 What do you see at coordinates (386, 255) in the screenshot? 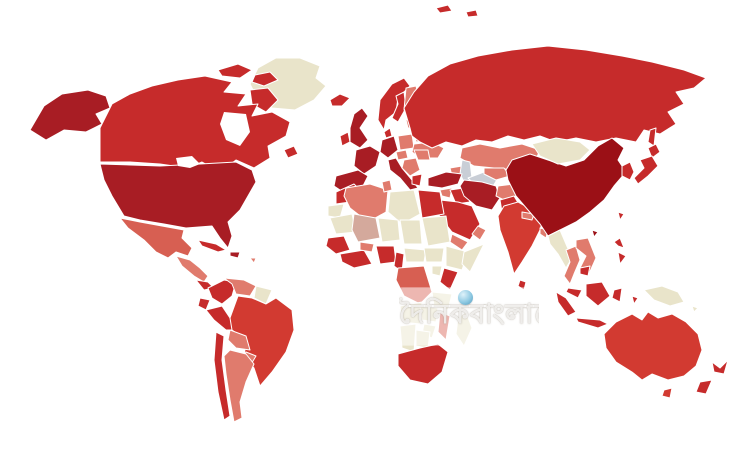
I see `region-nigeria: Nigeria` at bounding box center [386, 255].